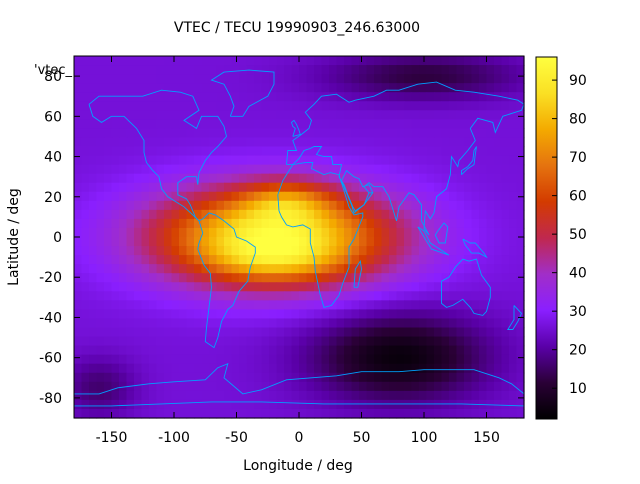 This screenshot has height=484, width=640. What do you see at coordinates (295, 128) in the screenshot?
I see `coastline-great-britain` at bounding box center [295, 128].